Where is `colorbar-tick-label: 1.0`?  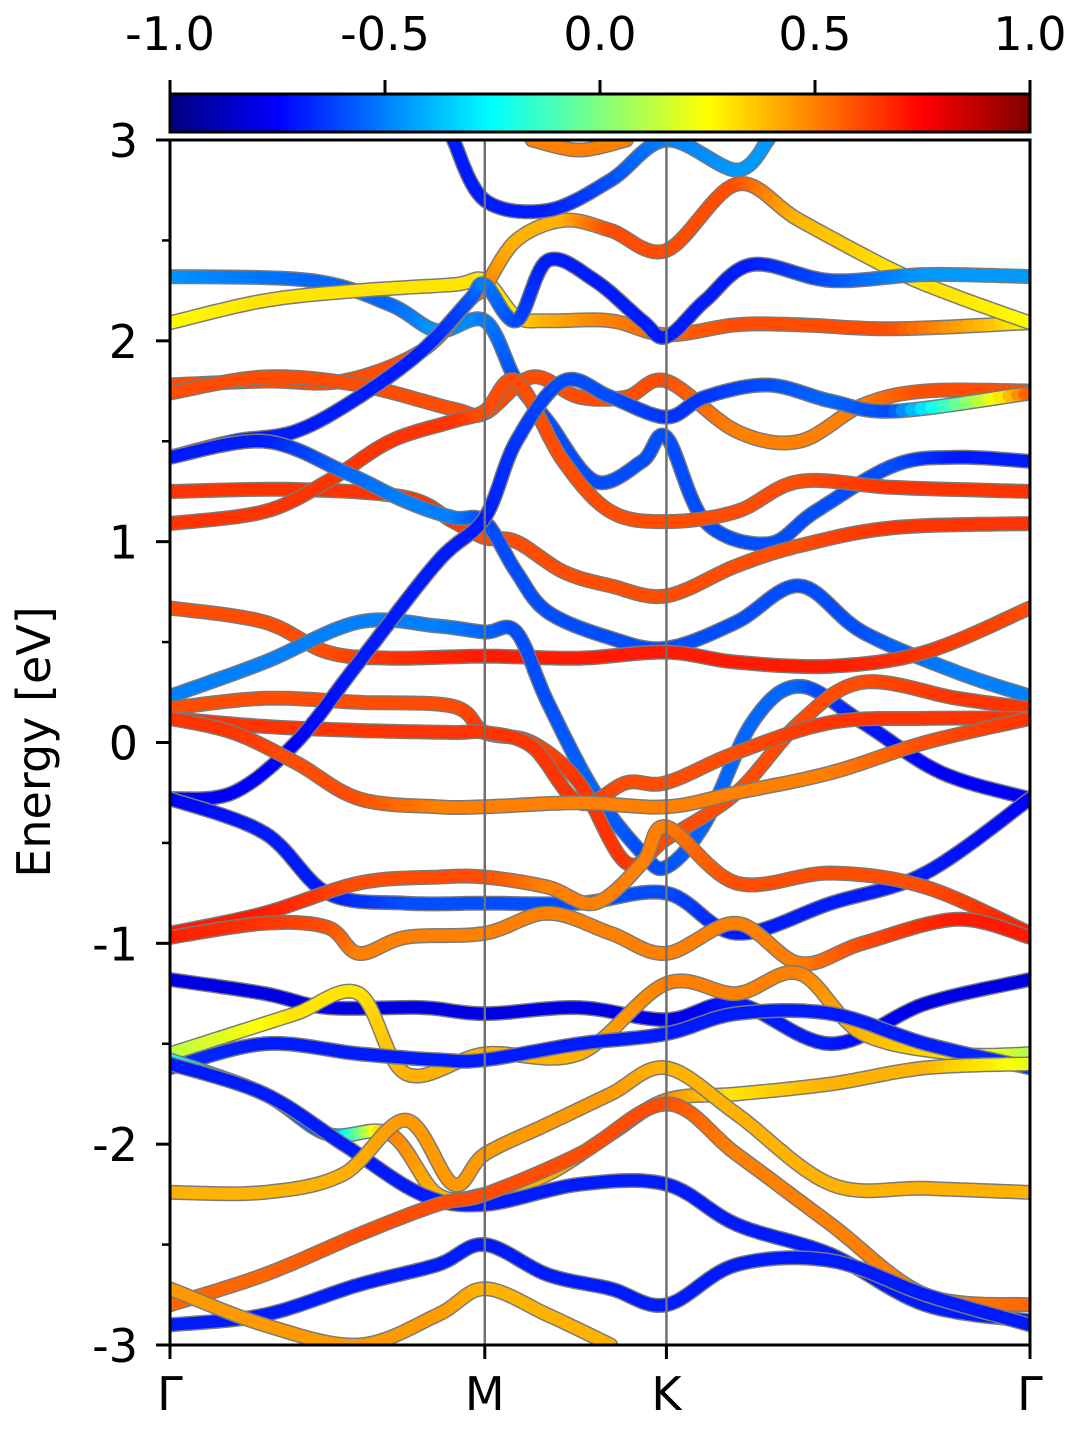
colorbar-tick-label: 1.0 is located at coordinates (1029, 34).